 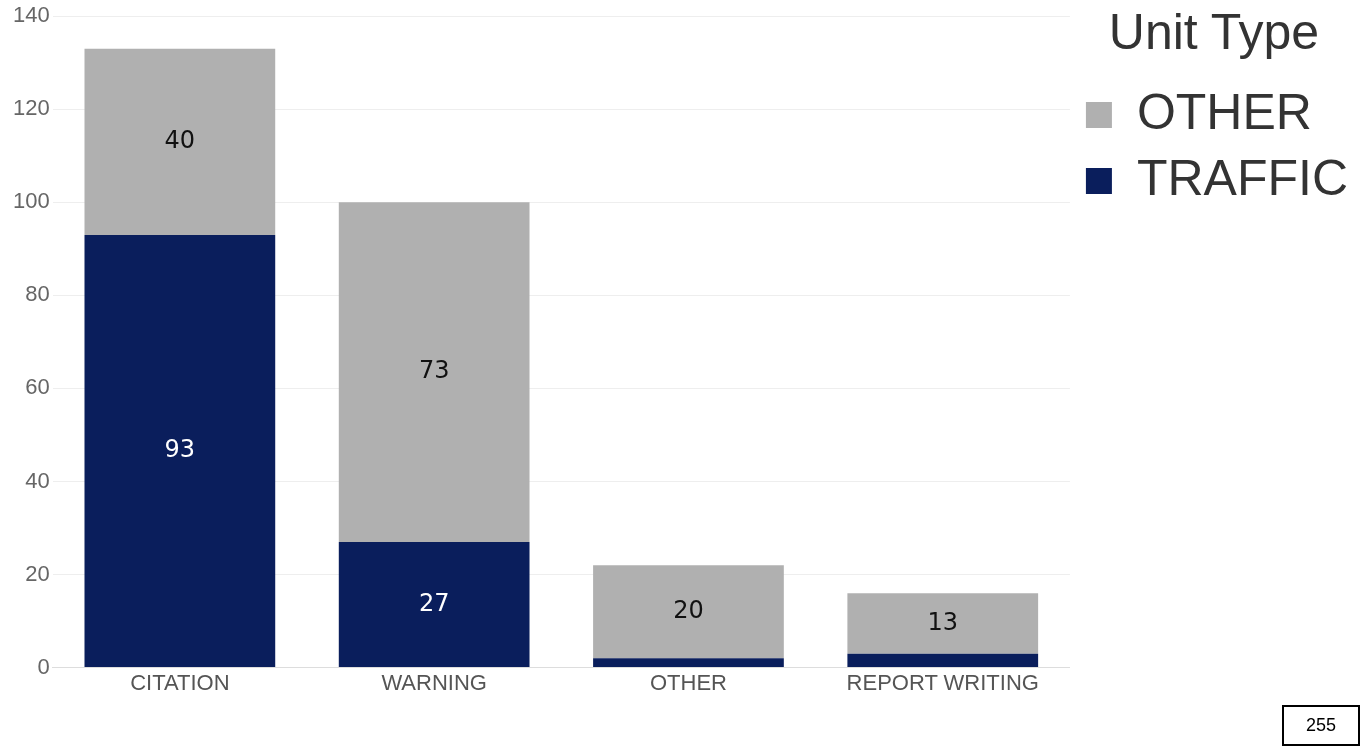 I want to click on x-tick-label: CITATION, so click(x=180, y=682).